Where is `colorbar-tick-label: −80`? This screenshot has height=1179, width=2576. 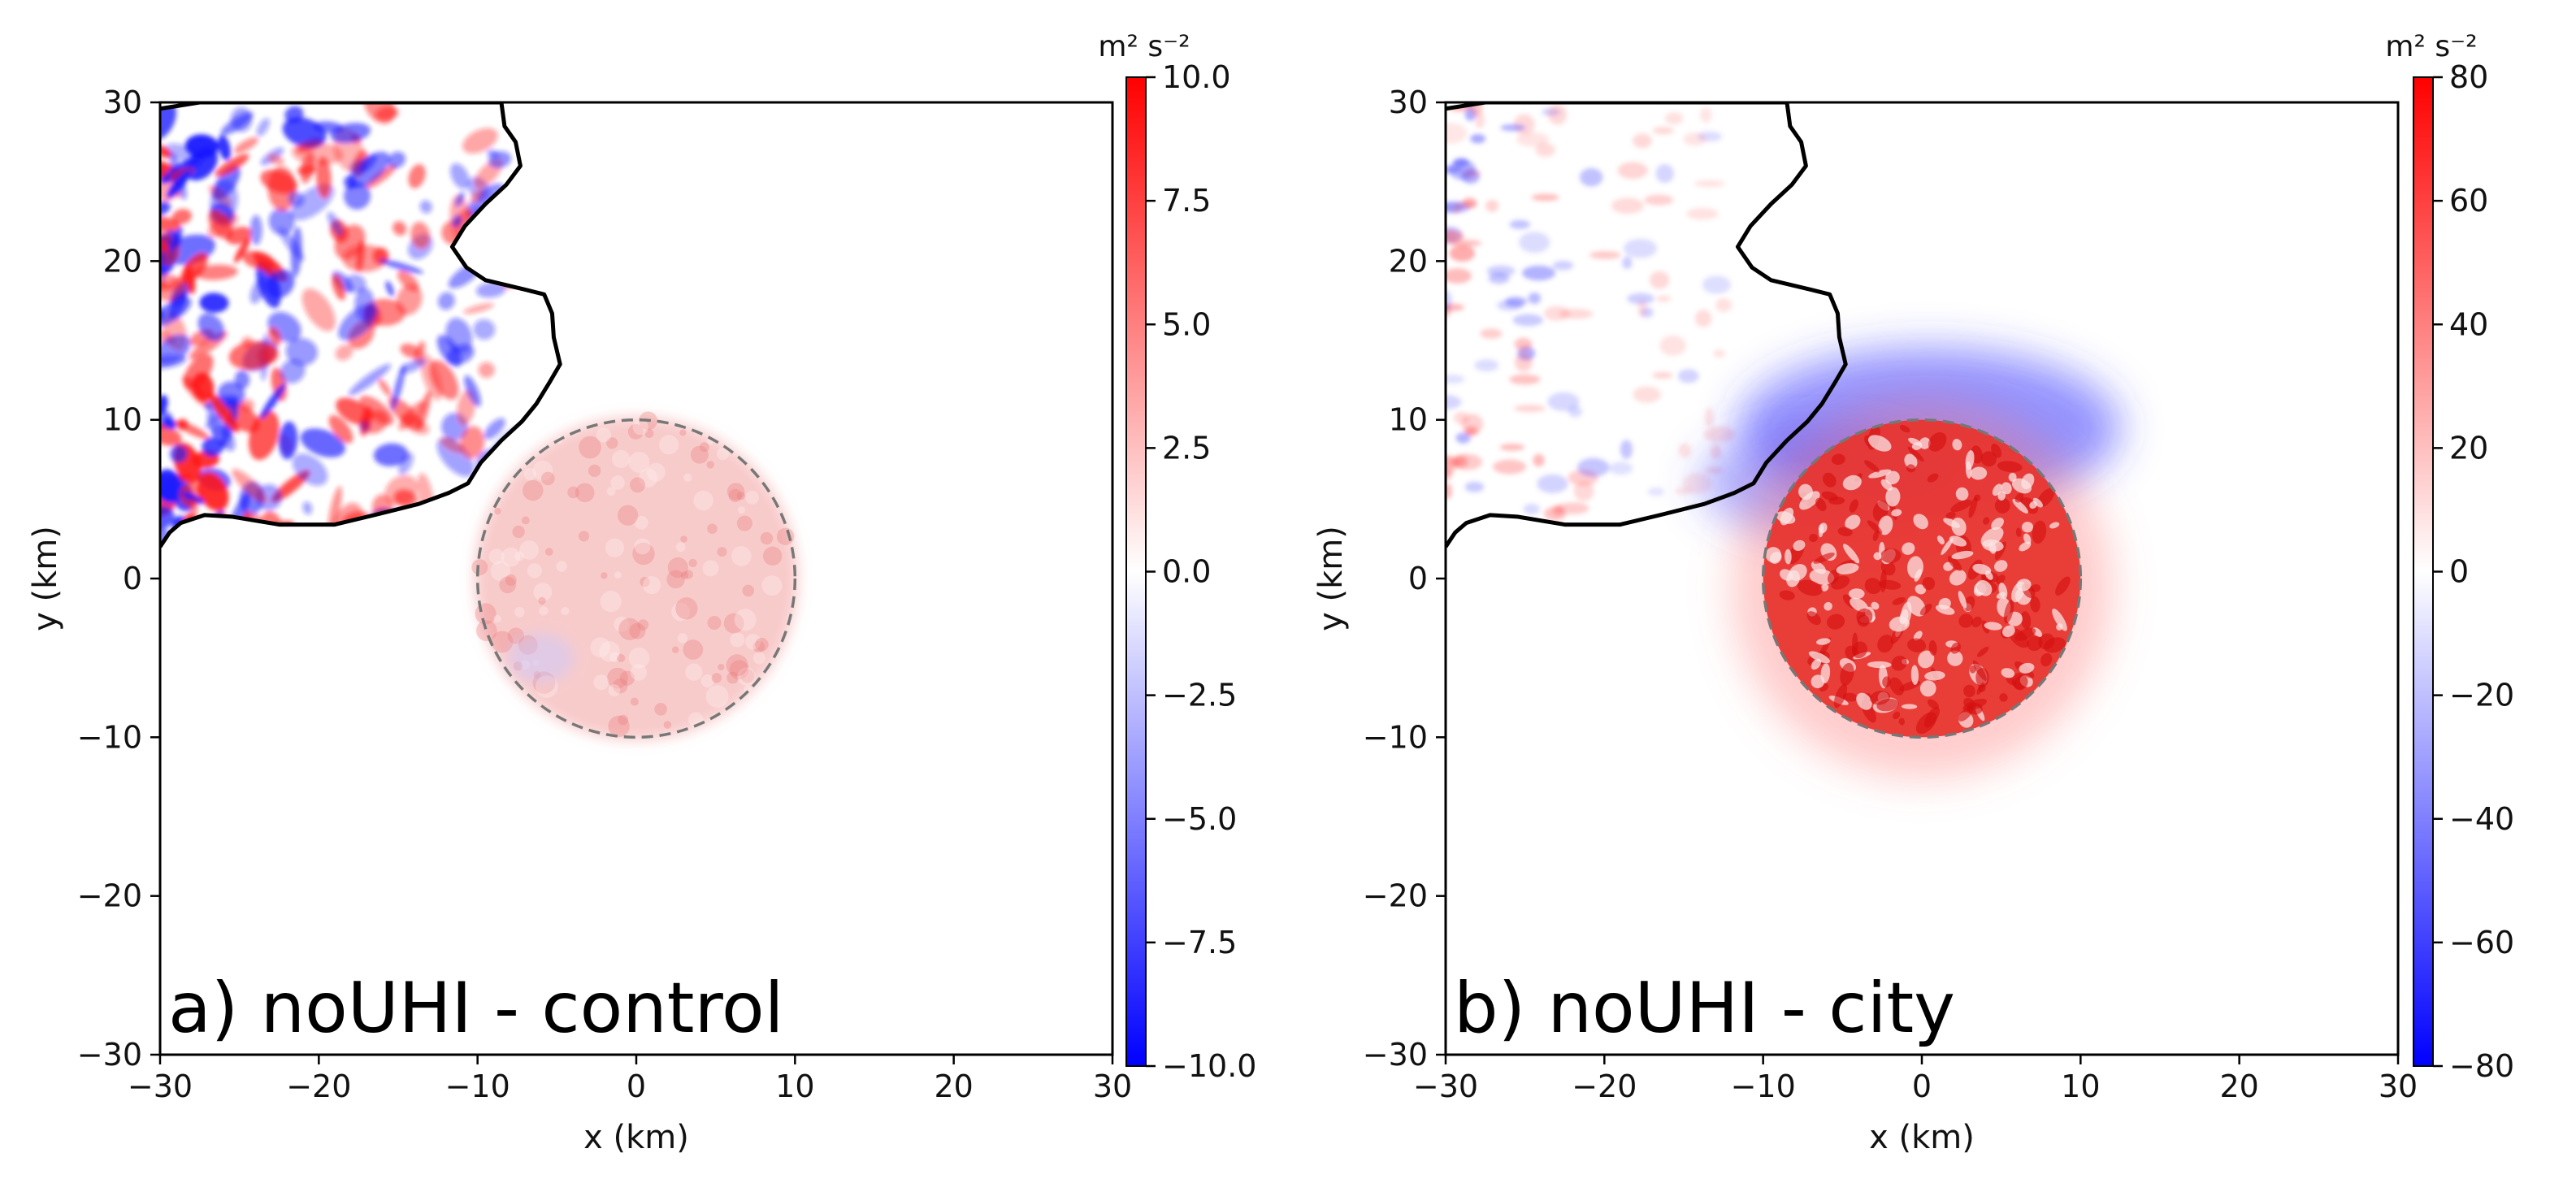
colorbar-tick-label: −80 is located at coordinates (2481, 1066).